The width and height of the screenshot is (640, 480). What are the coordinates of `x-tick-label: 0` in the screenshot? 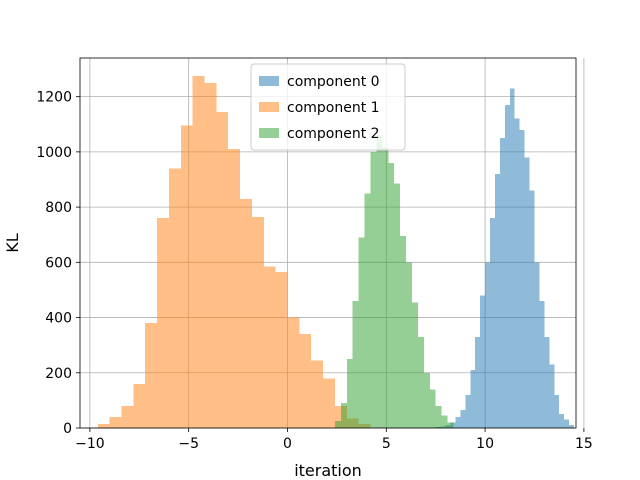 It's located at (287, 444).